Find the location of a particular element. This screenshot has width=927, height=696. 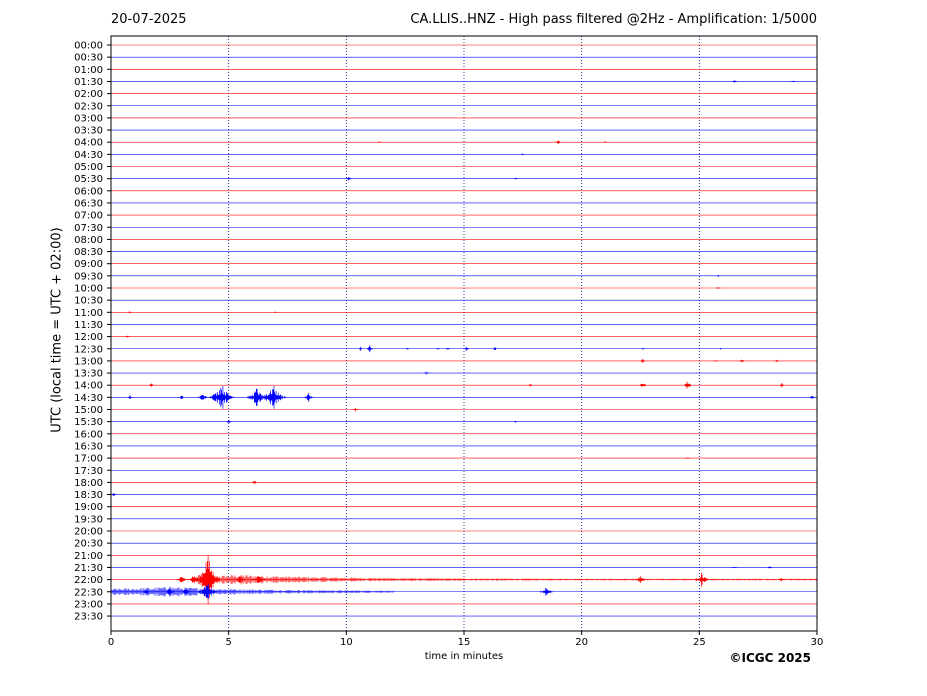

y-tick-label: 15:30 is located at coordinates (88, 422).